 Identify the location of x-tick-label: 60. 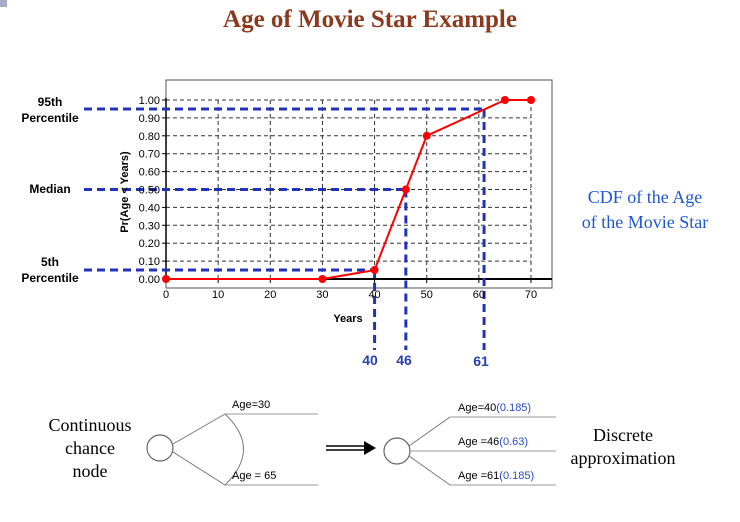
(479, 295).